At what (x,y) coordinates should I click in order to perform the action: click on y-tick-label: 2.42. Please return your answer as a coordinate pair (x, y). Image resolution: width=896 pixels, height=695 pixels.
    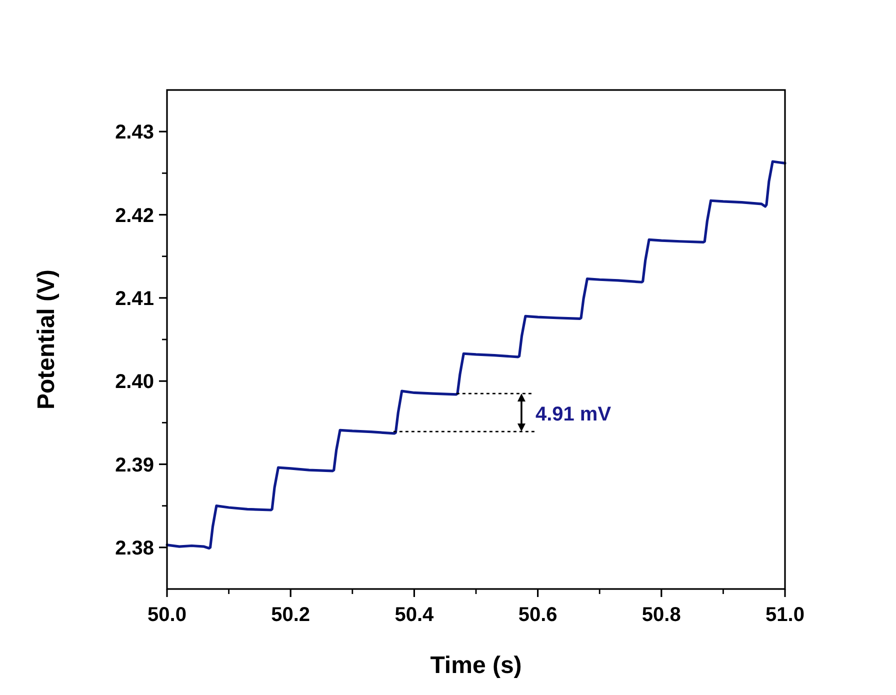
    Looking at the image, I should click on (134, 215).